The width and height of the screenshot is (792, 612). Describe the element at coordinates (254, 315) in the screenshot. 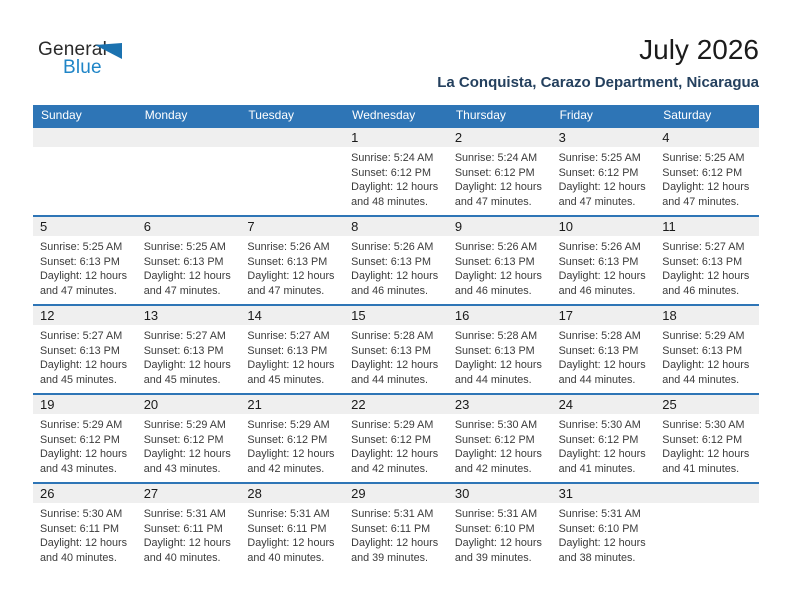

I see `day-number: 14` at that location.